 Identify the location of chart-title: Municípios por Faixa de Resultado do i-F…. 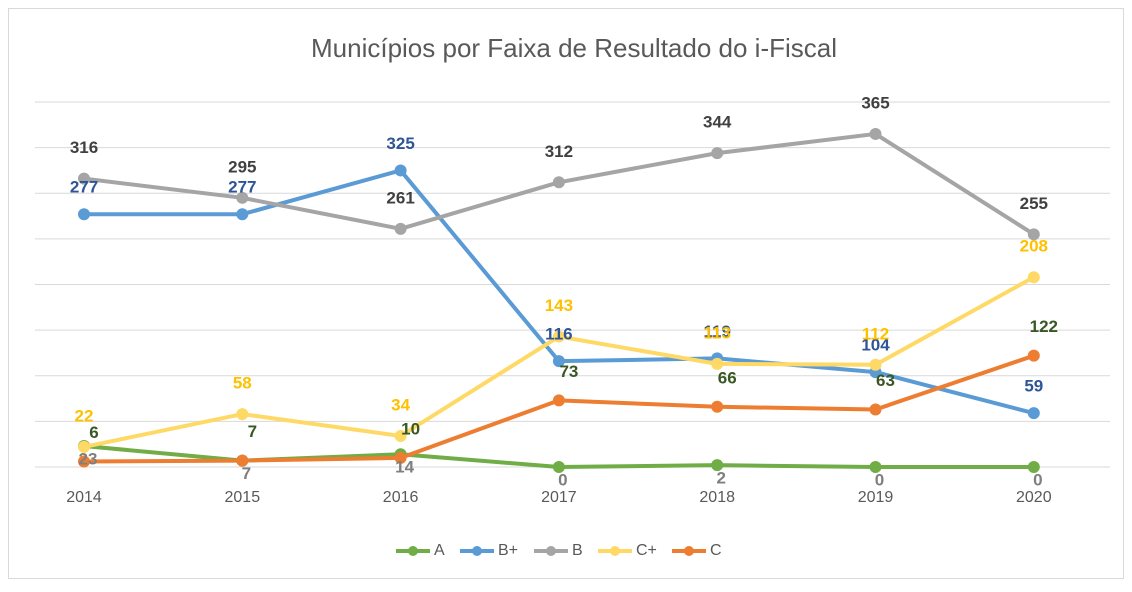
(574, 48).